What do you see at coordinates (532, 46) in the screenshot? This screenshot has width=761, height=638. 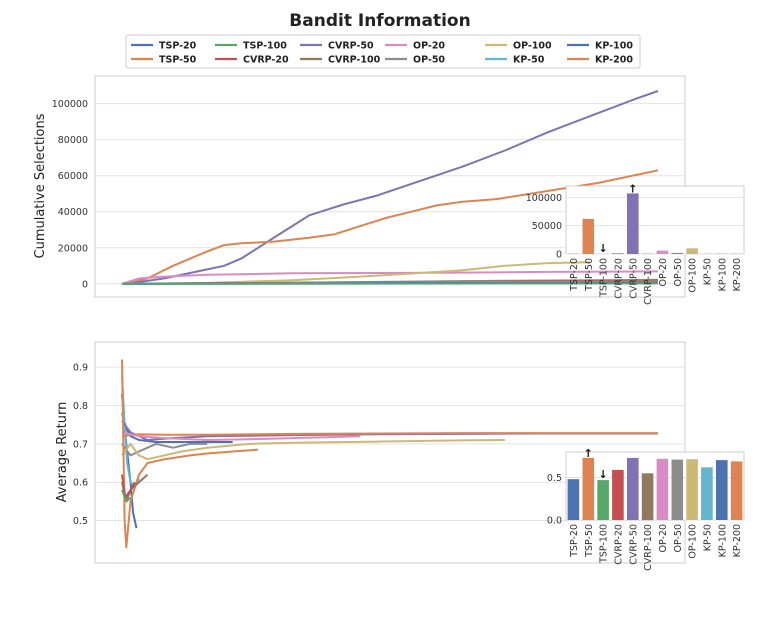 I see `legend-label-op-100: OP-100` at bounding box center [532, 46].